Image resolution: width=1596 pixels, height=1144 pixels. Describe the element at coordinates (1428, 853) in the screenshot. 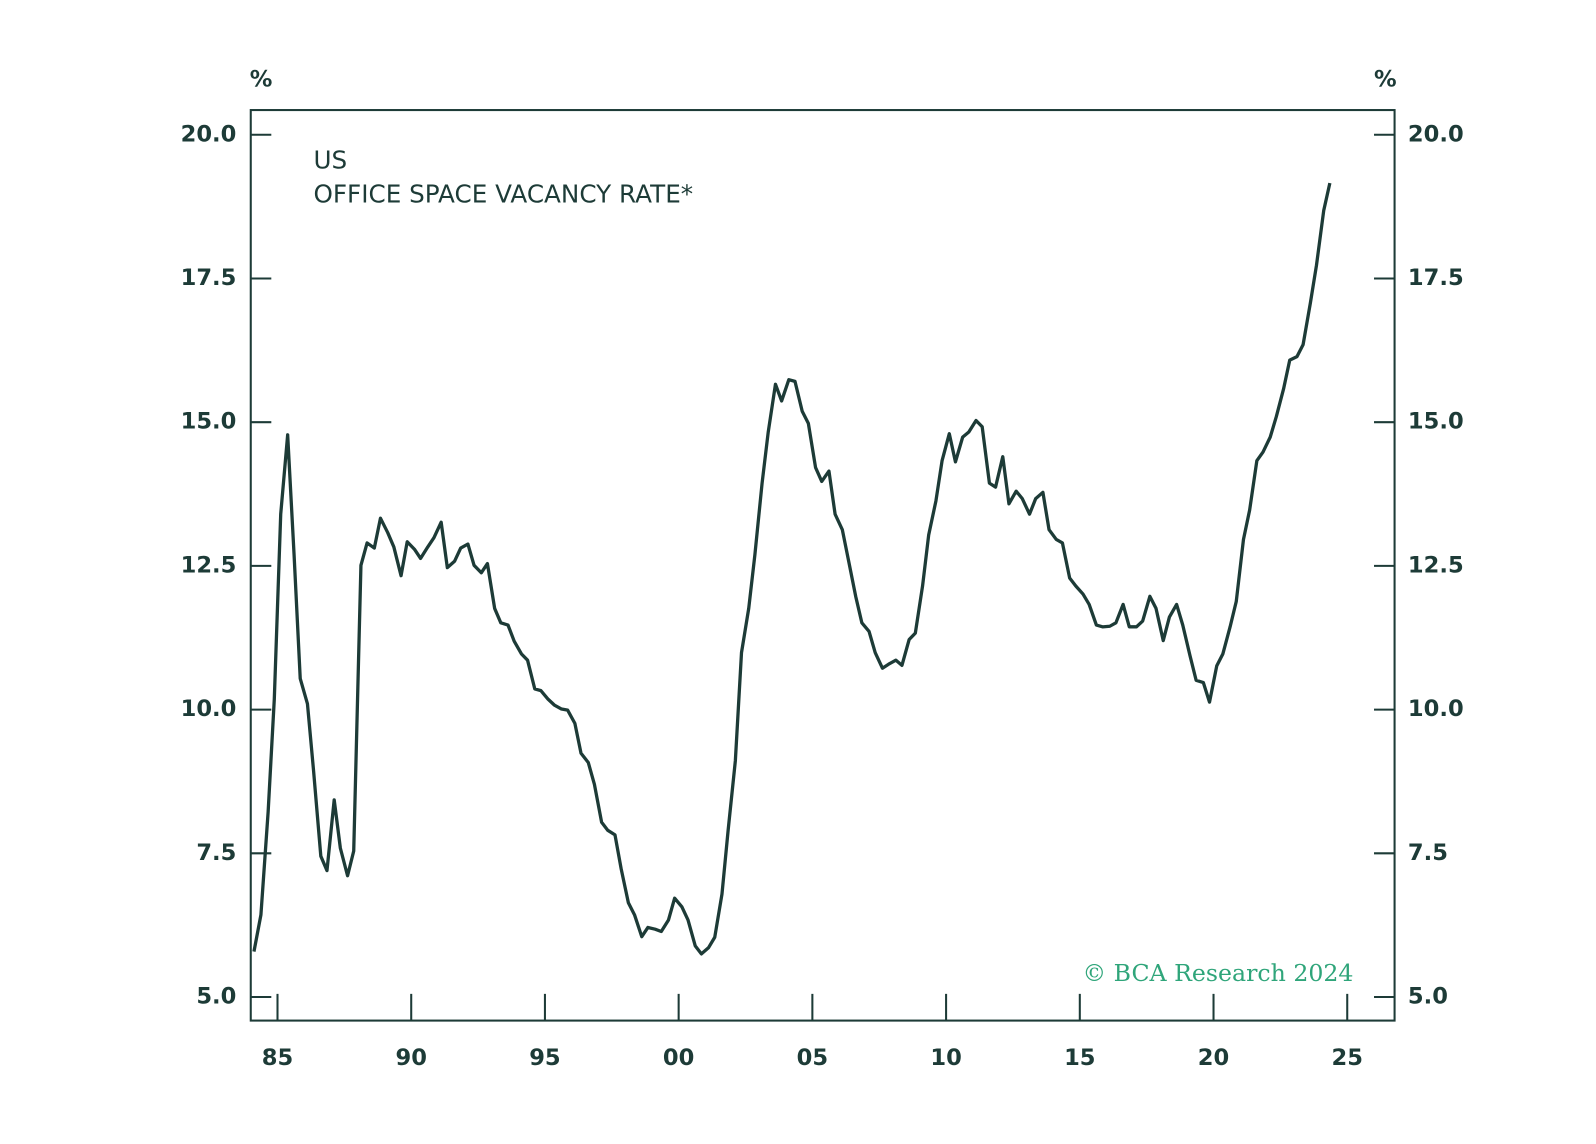

I see `y-tick-label-right: 7.5` at that location.